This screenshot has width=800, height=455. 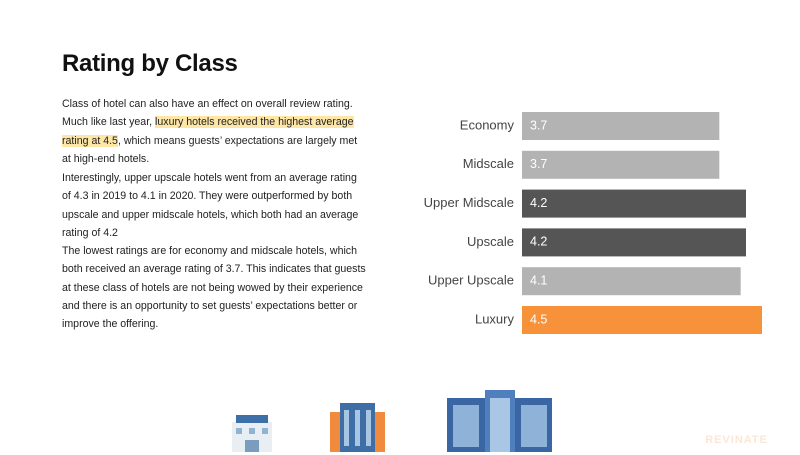 What do you see at coordinates (538, 319) in the screenshot?
I see `value-label: 4.5` at bounding box center [538, 319].